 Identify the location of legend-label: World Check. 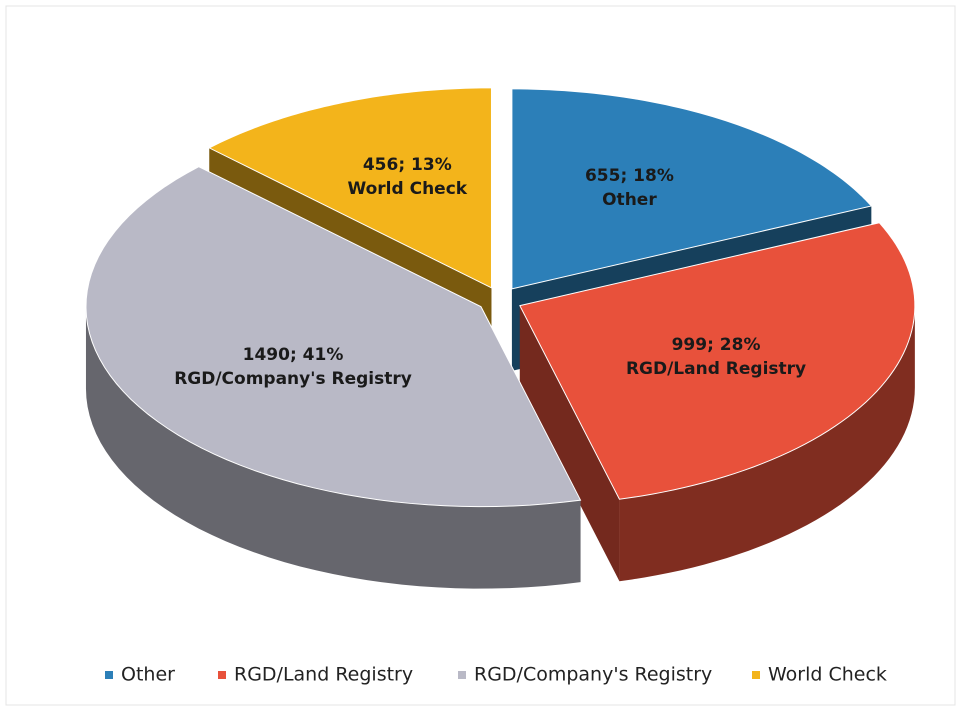
(827, 675).